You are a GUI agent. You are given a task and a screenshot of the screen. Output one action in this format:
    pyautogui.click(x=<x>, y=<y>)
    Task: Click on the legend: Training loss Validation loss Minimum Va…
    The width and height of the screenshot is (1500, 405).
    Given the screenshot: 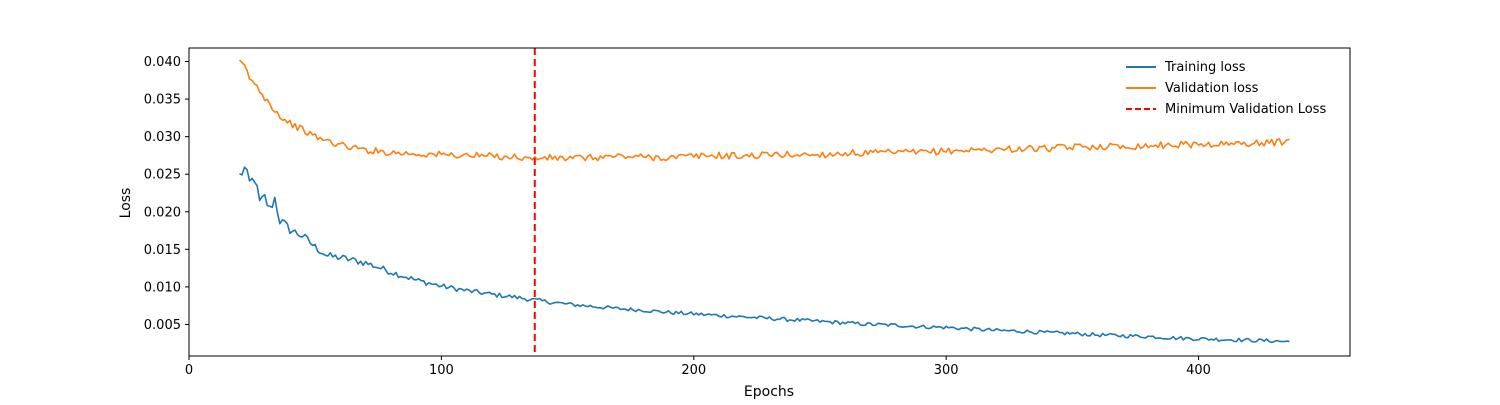 What is the action you would take?
    pyautogui.click(x=1226, y=88)
    